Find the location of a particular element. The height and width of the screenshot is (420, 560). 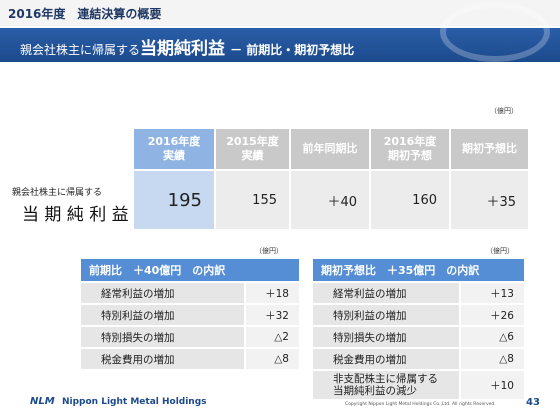

row-label-small: 親会社株主に帰属する is located at coordinates (57, 193).